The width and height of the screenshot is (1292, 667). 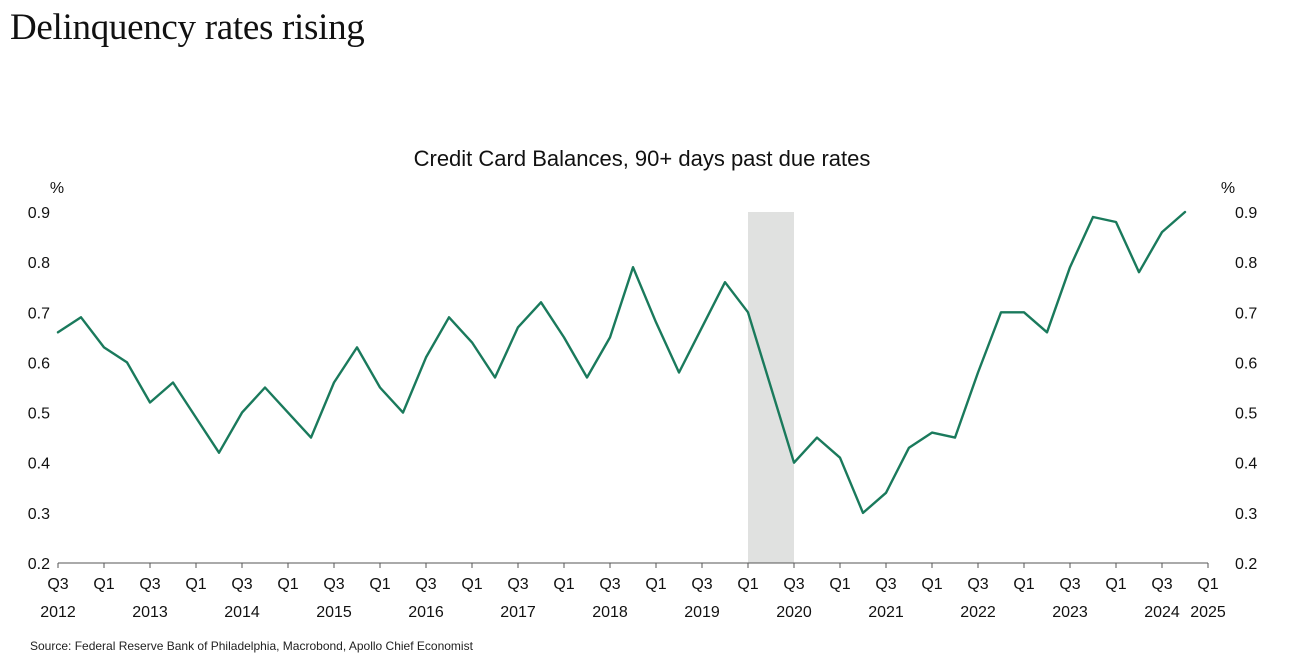 I want to click on page-title: Delinquency rates rising, so click(x=187, y=27).